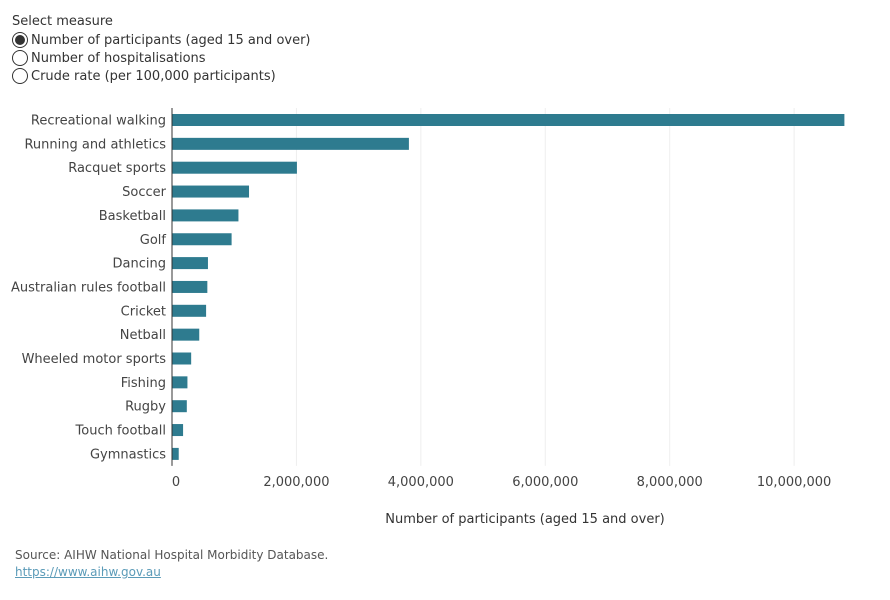 This screenshot has height=600, width=890. I want to click on radio-option-hospitalisations: Number of hospitalisations, so click(161, 58).